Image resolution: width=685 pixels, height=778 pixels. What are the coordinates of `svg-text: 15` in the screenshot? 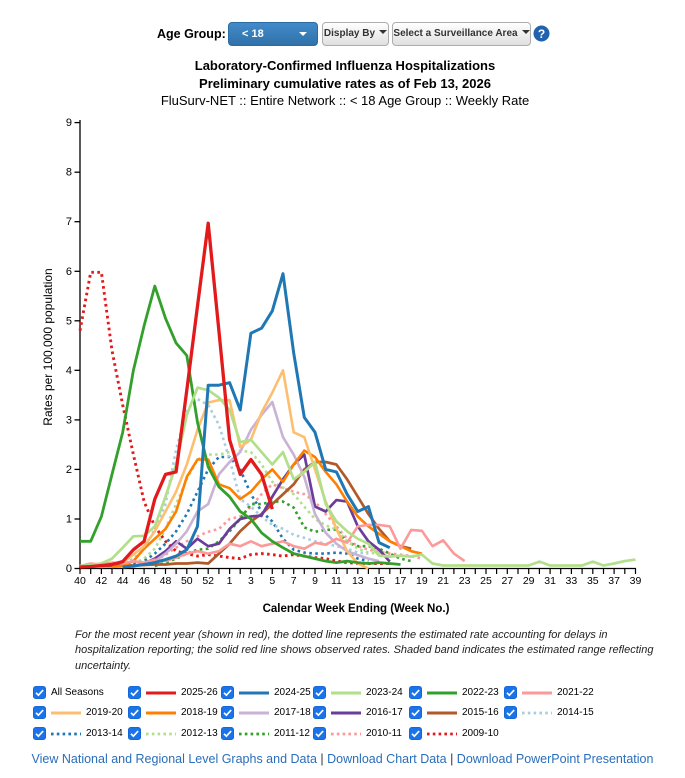 It's located at (379, 581).